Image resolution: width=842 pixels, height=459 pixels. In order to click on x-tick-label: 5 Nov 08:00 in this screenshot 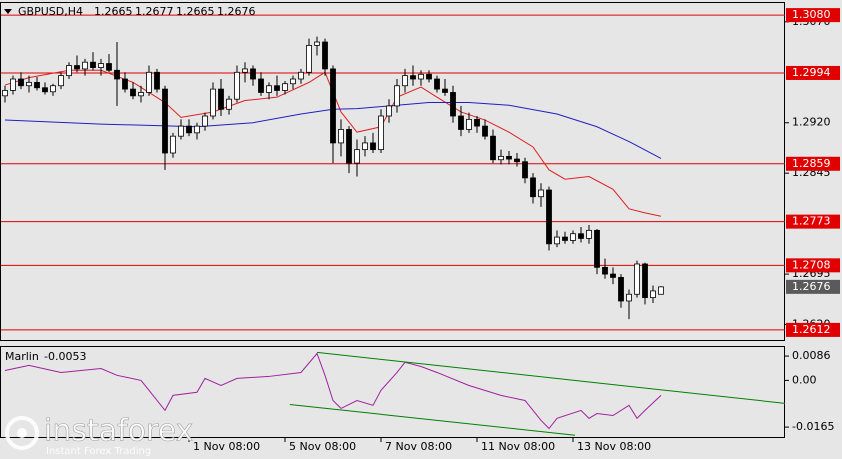, I will do `click(322, 446)`.